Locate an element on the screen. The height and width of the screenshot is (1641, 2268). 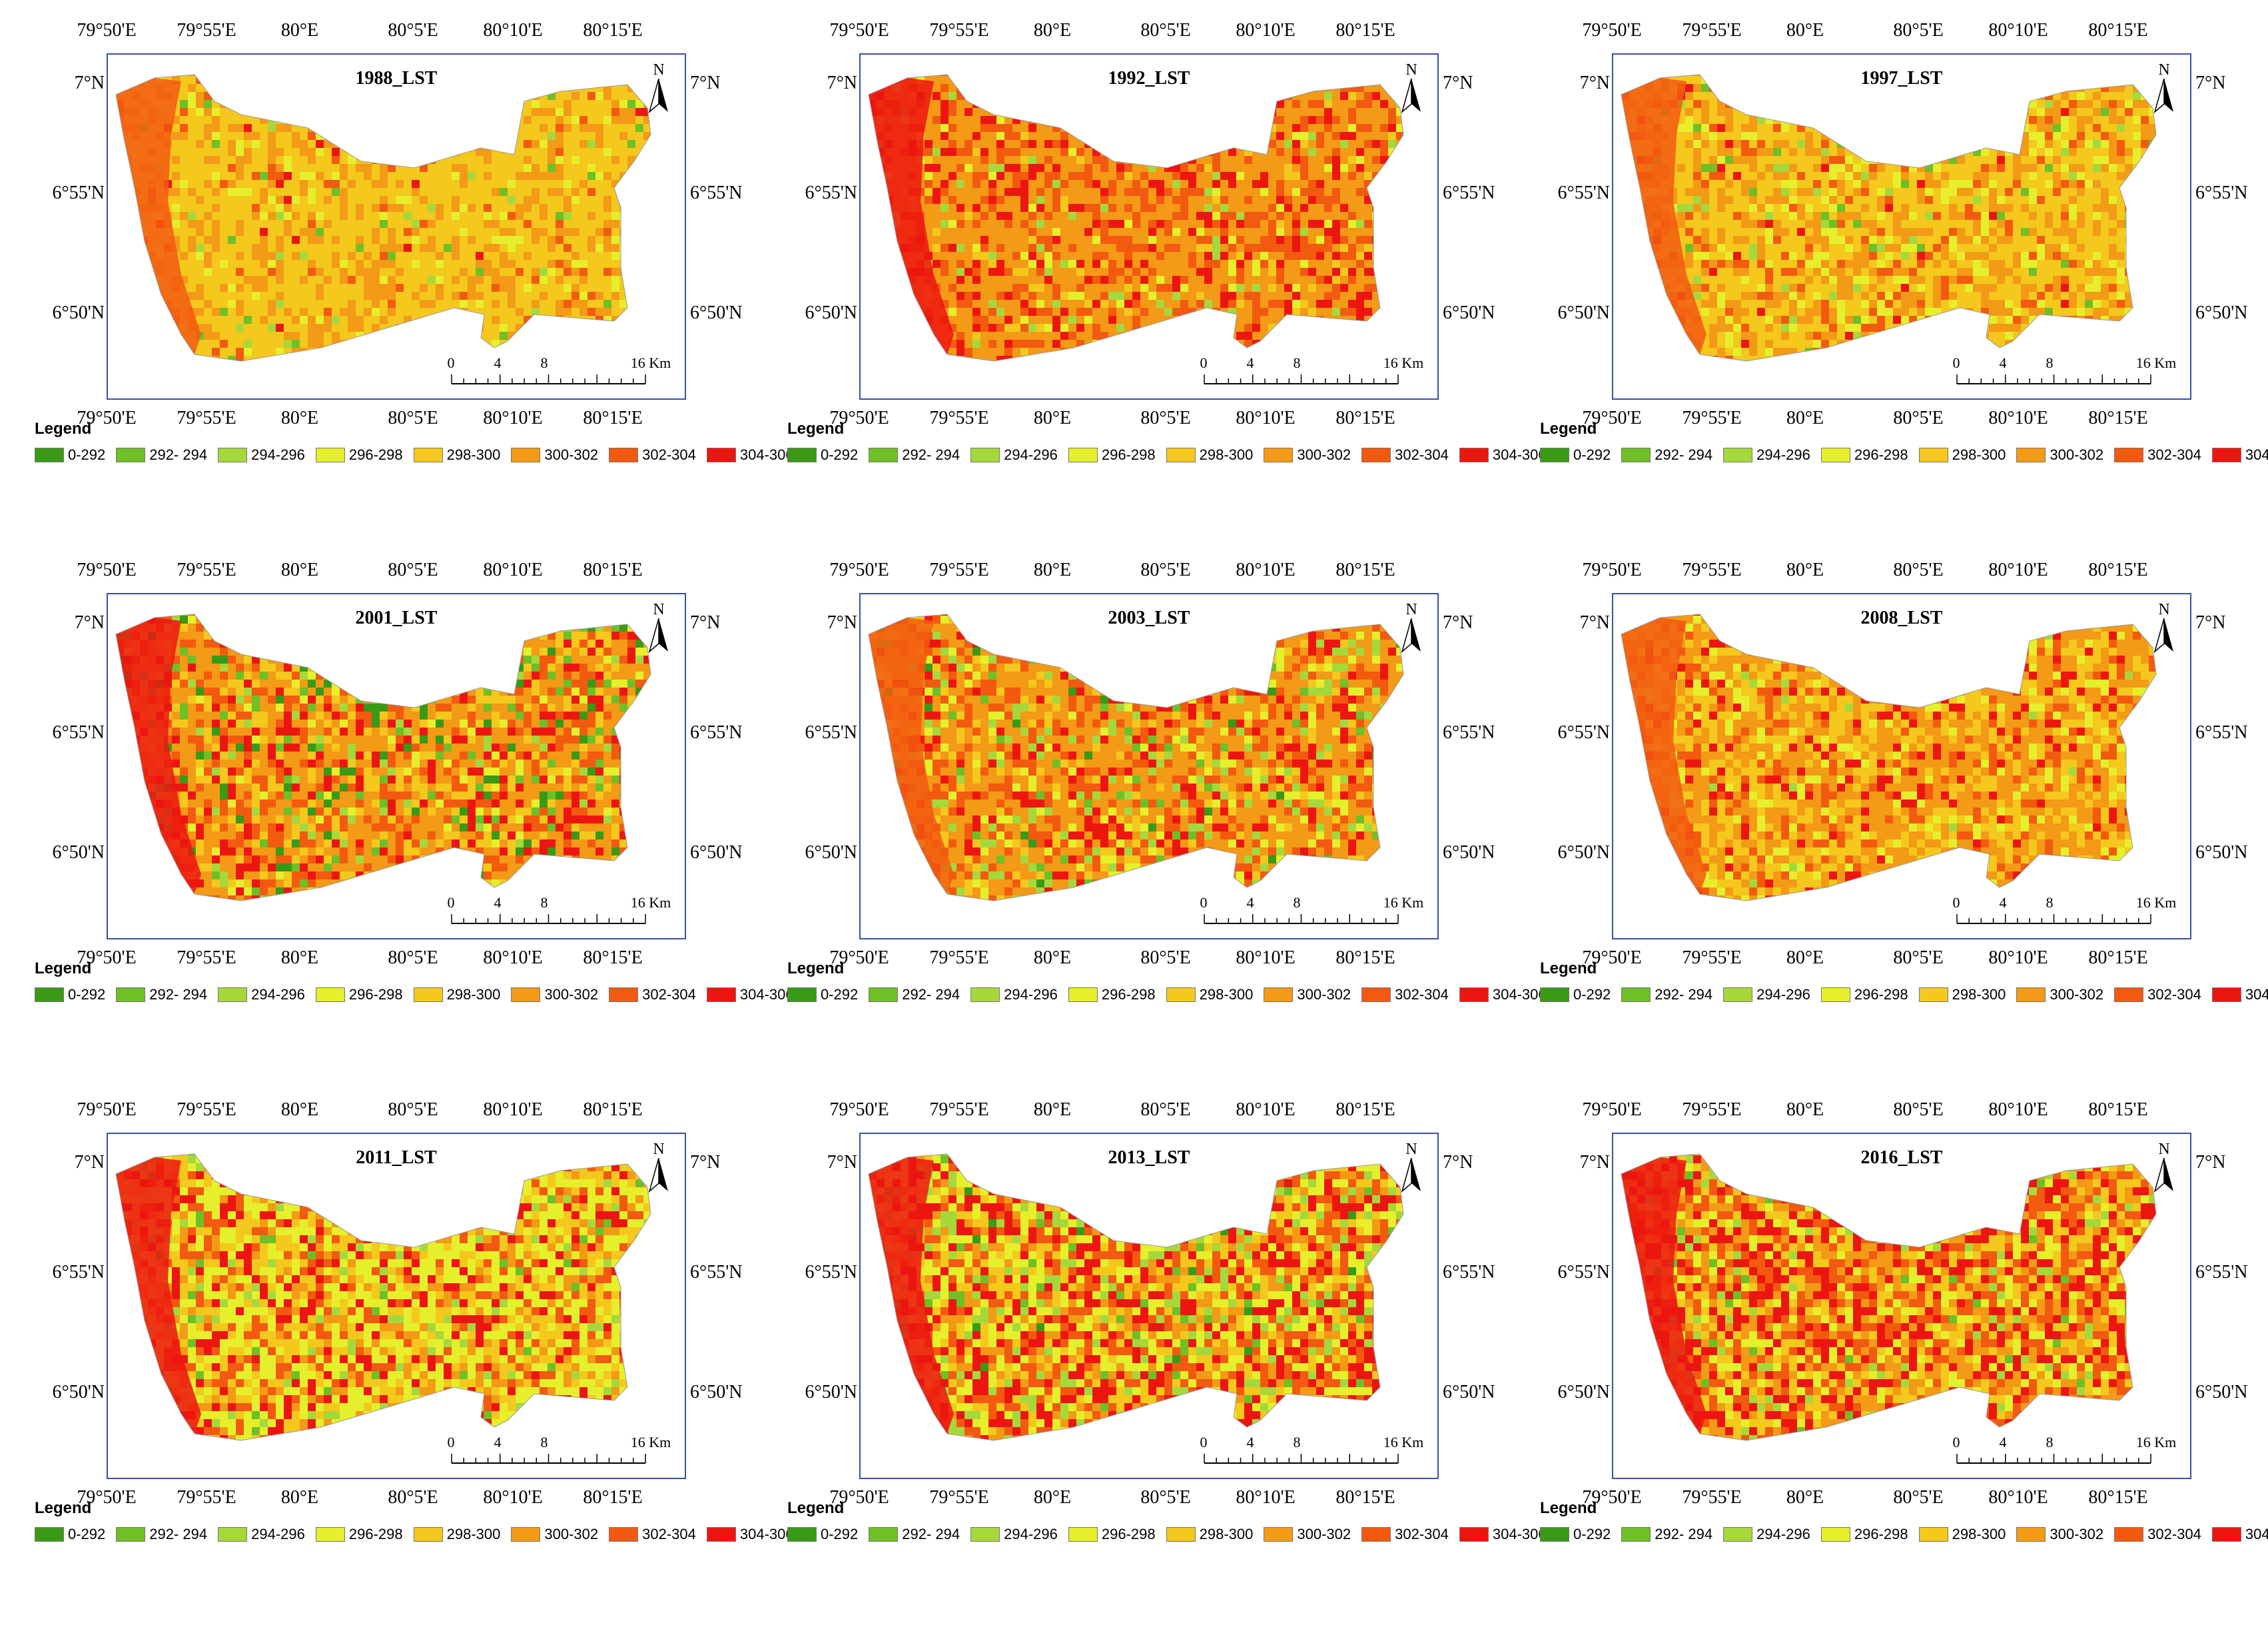
legend-item: 294-296 is located at coordinates (262, 995).